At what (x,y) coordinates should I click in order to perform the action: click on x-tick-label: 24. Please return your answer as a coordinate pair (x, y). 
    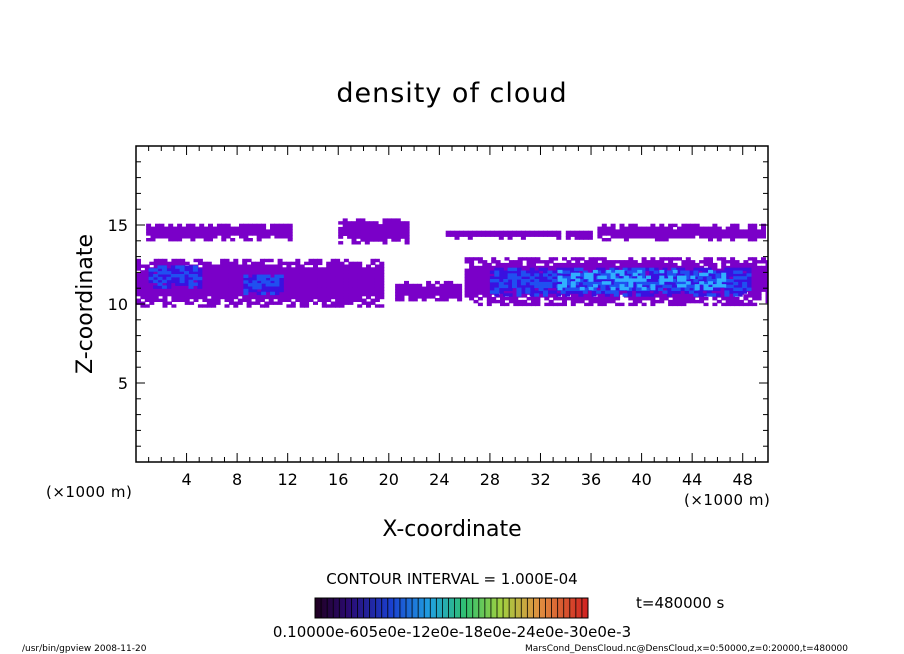
    Looking at the image, I should click on (439, 479).